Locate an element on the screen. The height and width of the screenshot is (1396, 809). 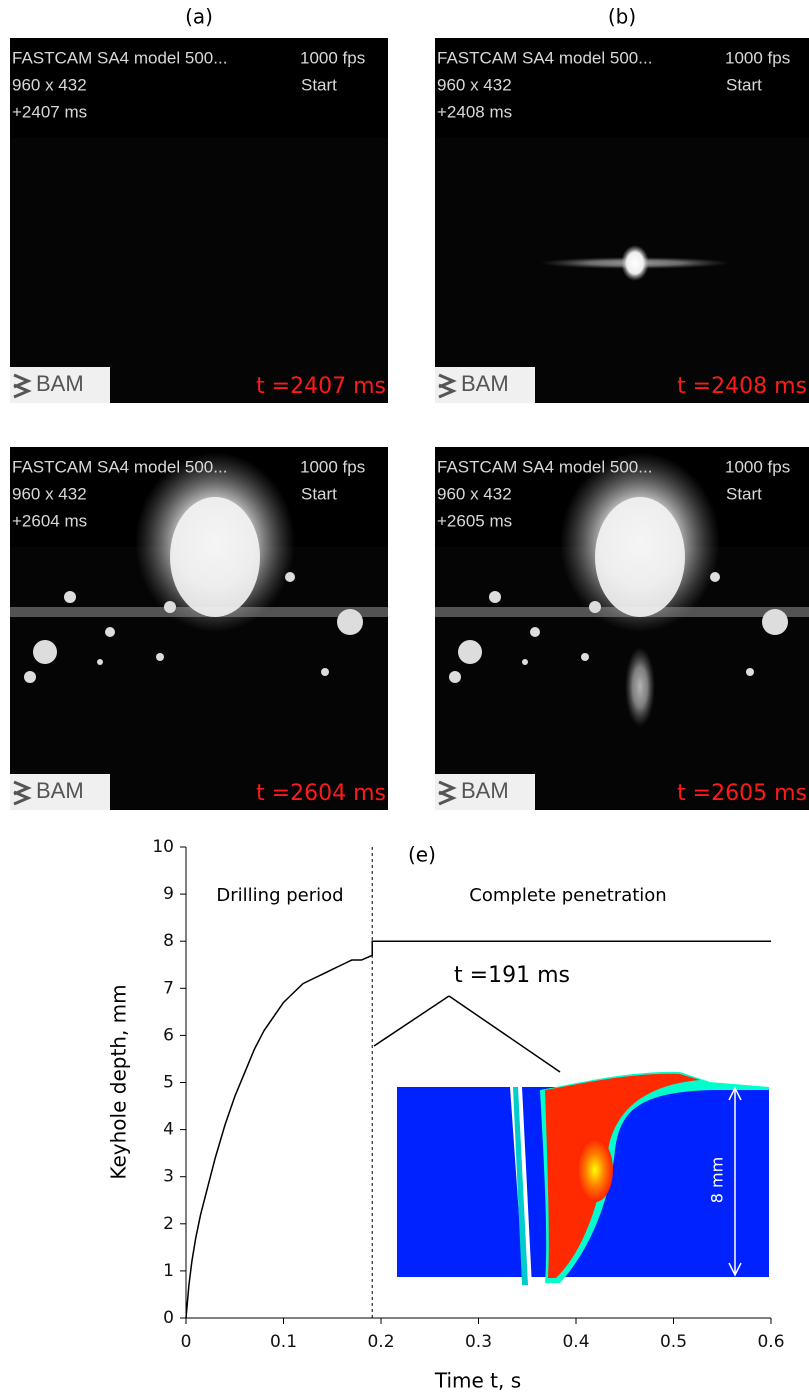
x-axis-label: Time t, s is located at coordinates (477, 1381).